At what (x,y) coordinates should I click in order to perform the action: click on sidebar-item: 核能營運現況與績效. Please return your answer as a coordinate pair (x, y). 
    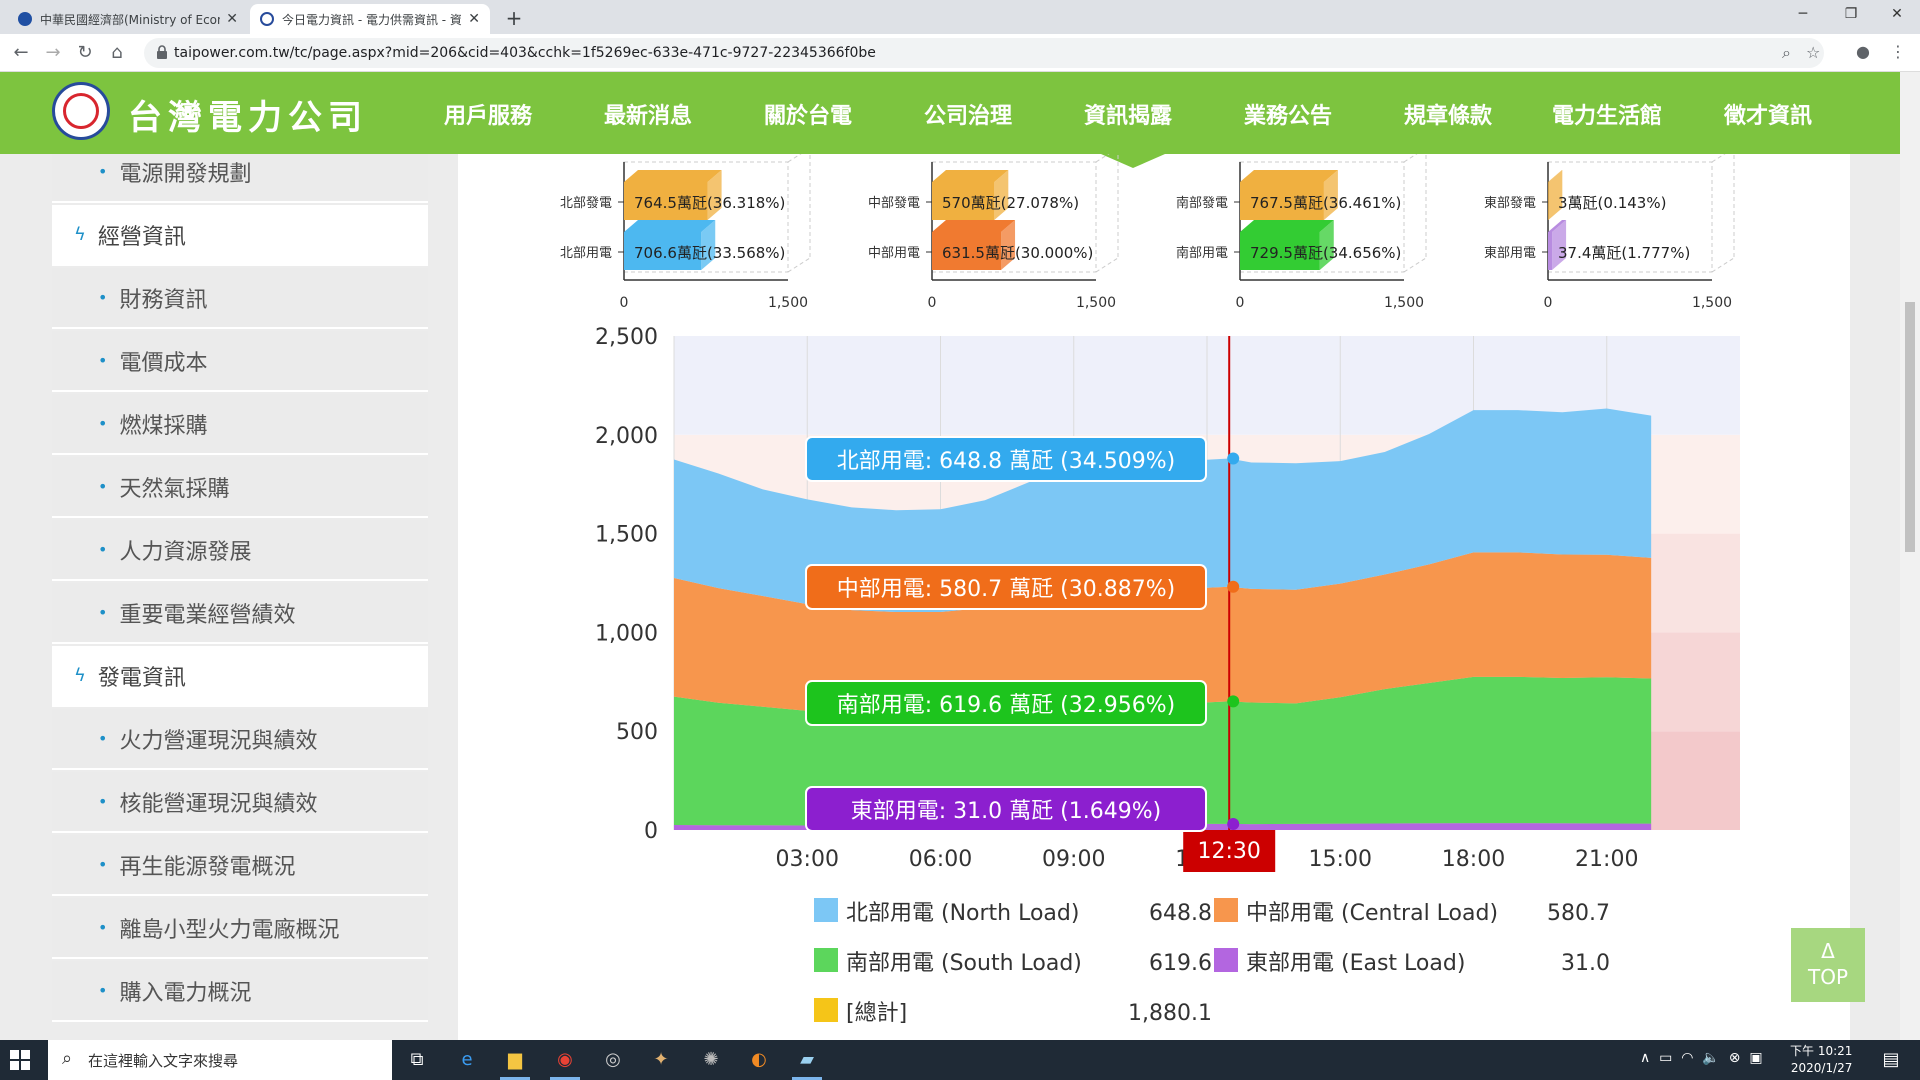
    Looking at the image, I should click on (240, 802).